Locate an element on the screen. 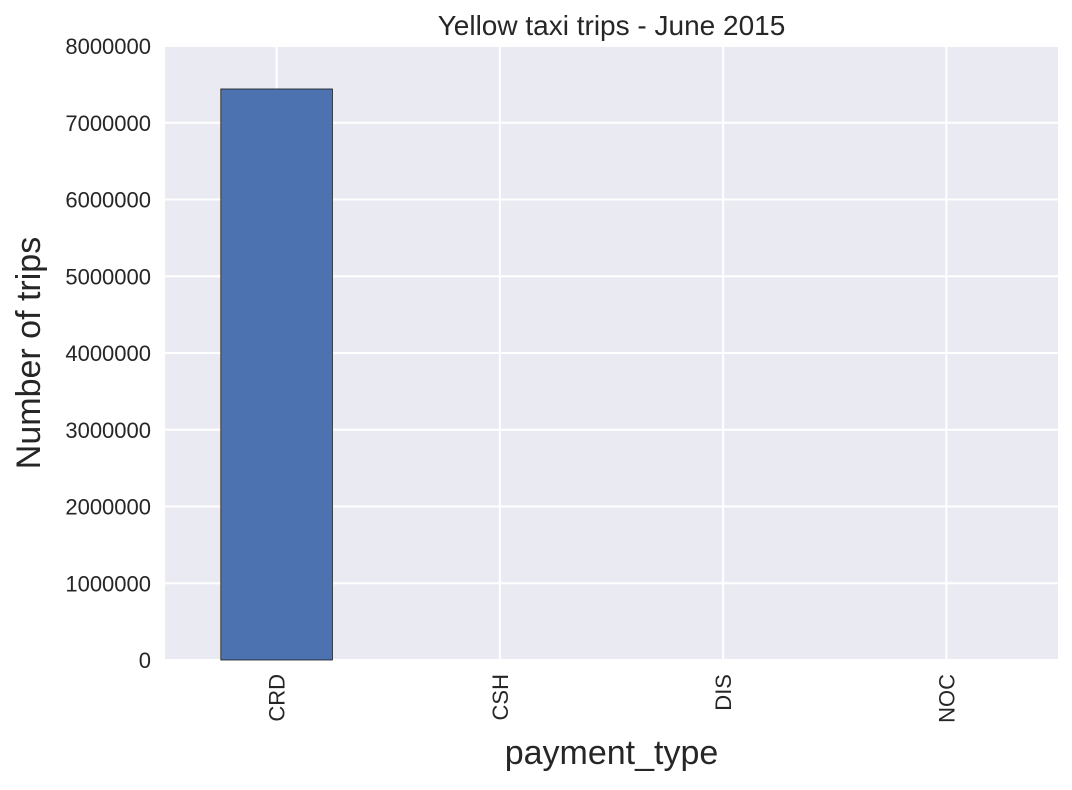 The height and width of the screenshot is (790, 1072). x-axis-ticks: CRD CSH DIS NOC is located at coordinates (612, 698).